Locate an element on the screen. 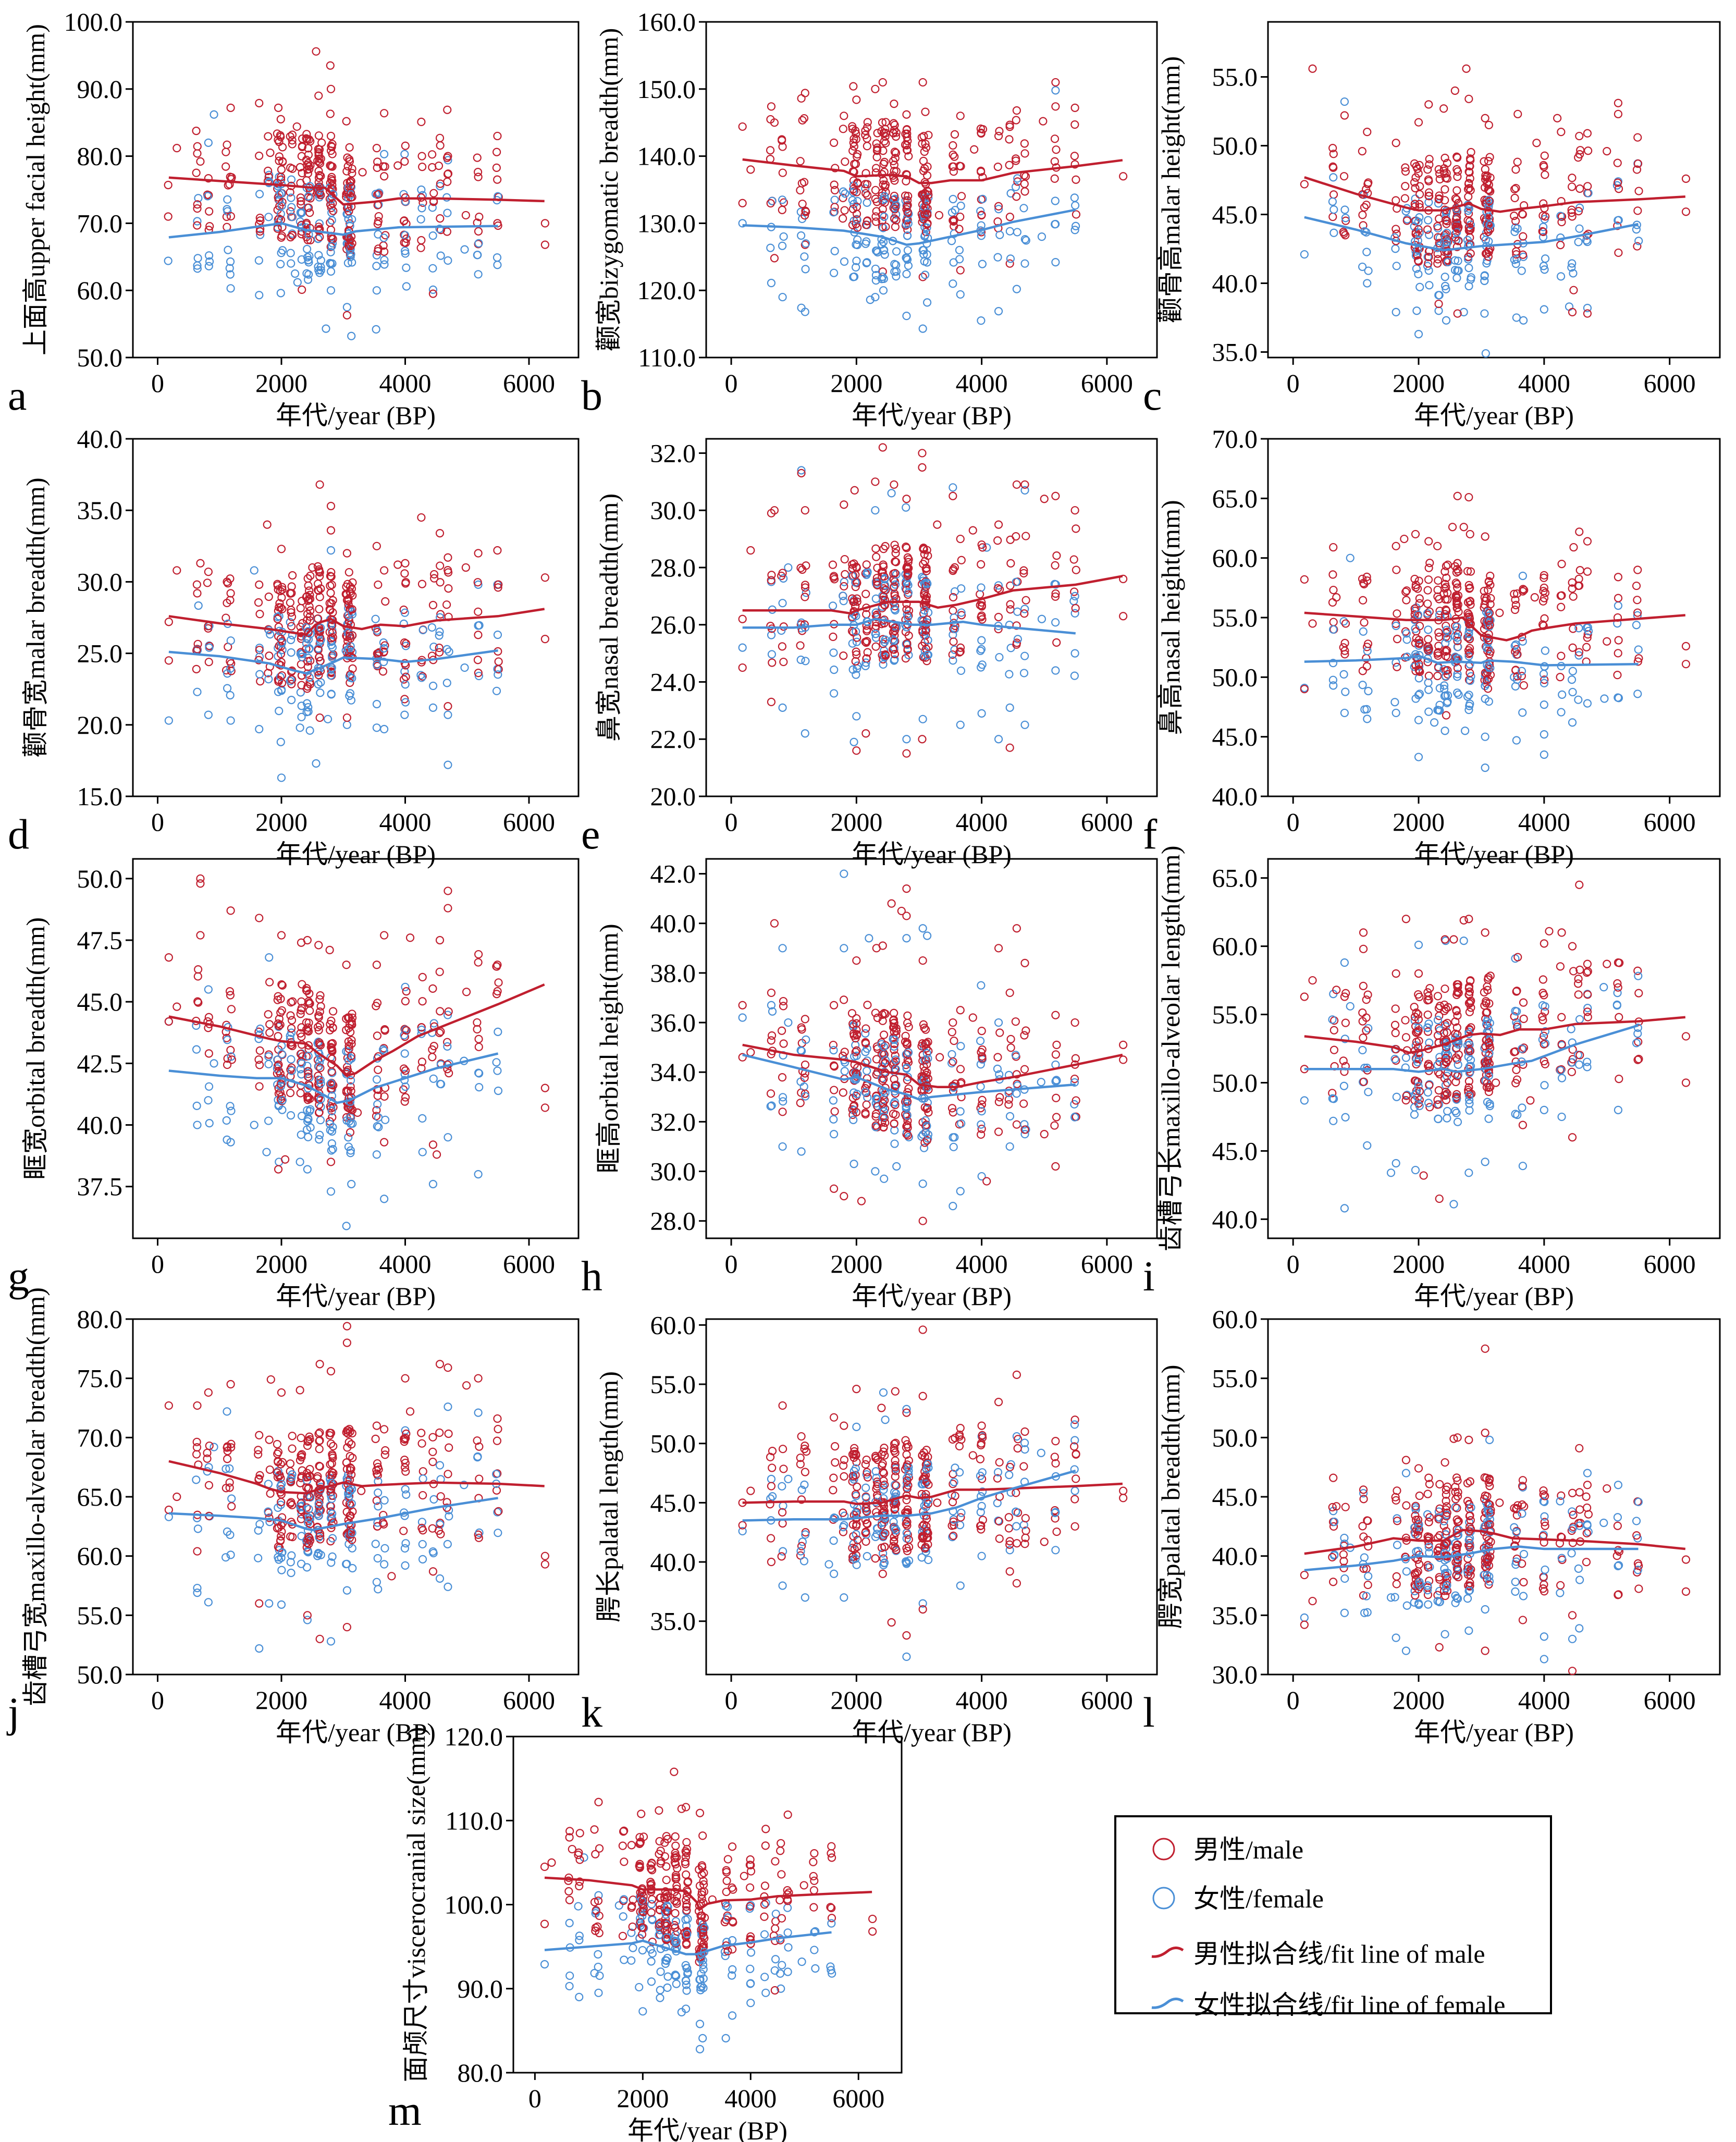  y-tick-label: 60.0 is located at coordinates (1235, 558).